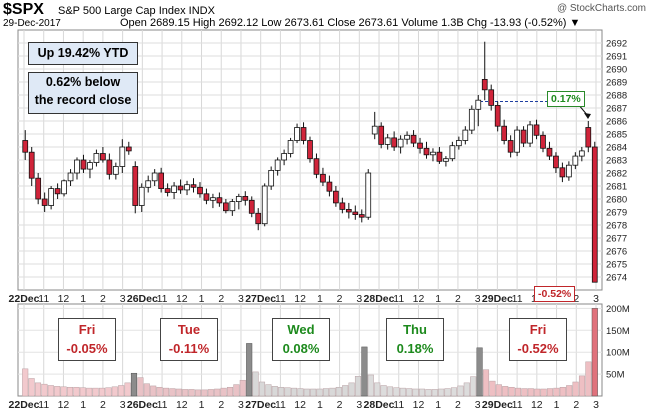 The image size is (650, 415). Describe the element at coordinates (616, 148) in the screenshot. I see `y-tick-label: 2684` at that location.